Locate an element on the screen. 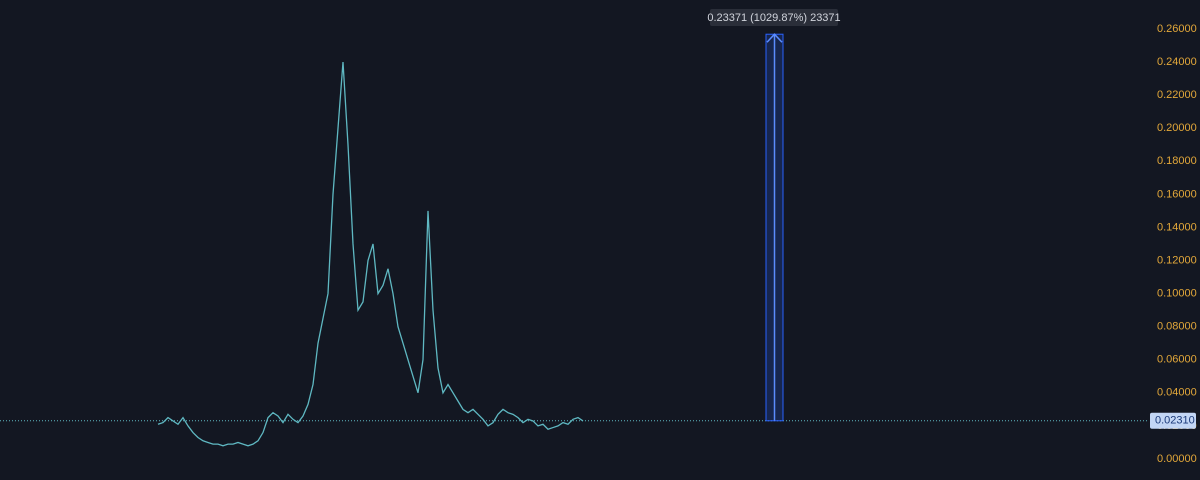 This screenshot has width=1200, height=480. current-price-box is located at coordinates (1173, 420).